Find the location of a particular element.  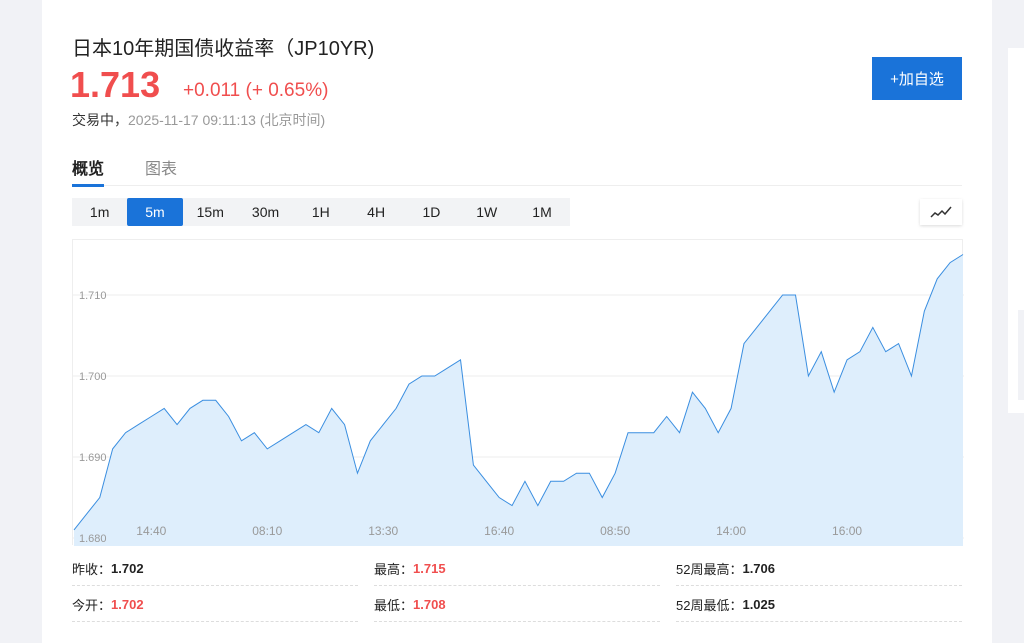

stat-value: 1.025 is located at coordinates (759, 604).